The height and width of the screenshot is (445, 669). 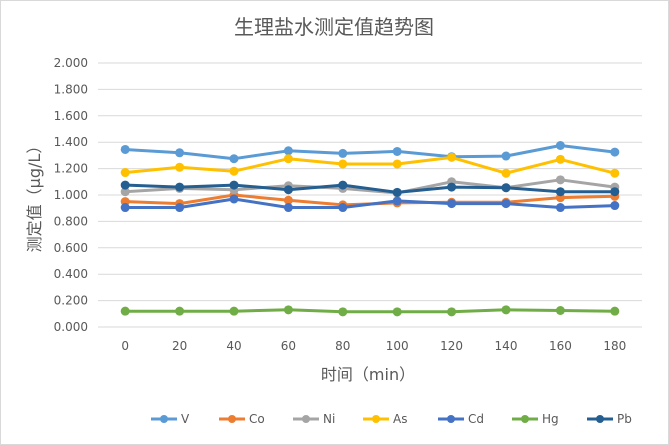 What do you see at coordinates (342, 346) in the screenshot?
I see `x-tick-label: 80` at bounding box center [342, 346].